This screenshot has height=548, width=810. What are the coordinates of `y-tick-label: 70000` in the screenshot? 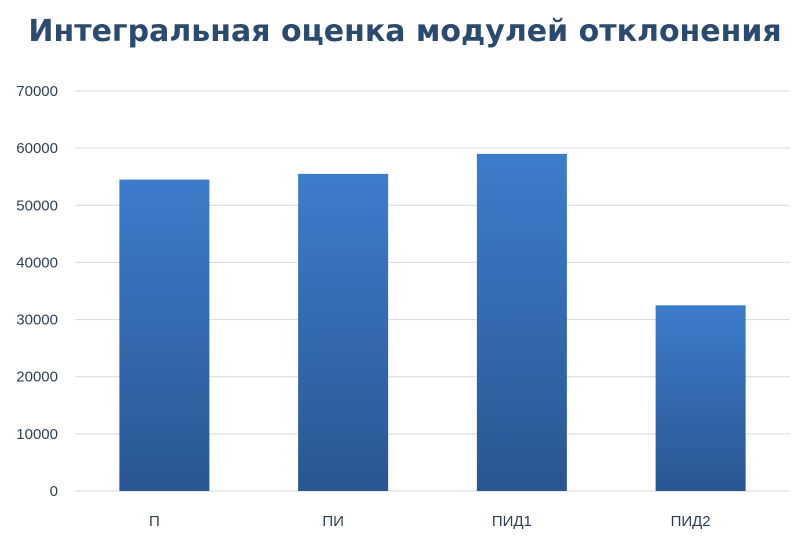 It's located at (37, 91).